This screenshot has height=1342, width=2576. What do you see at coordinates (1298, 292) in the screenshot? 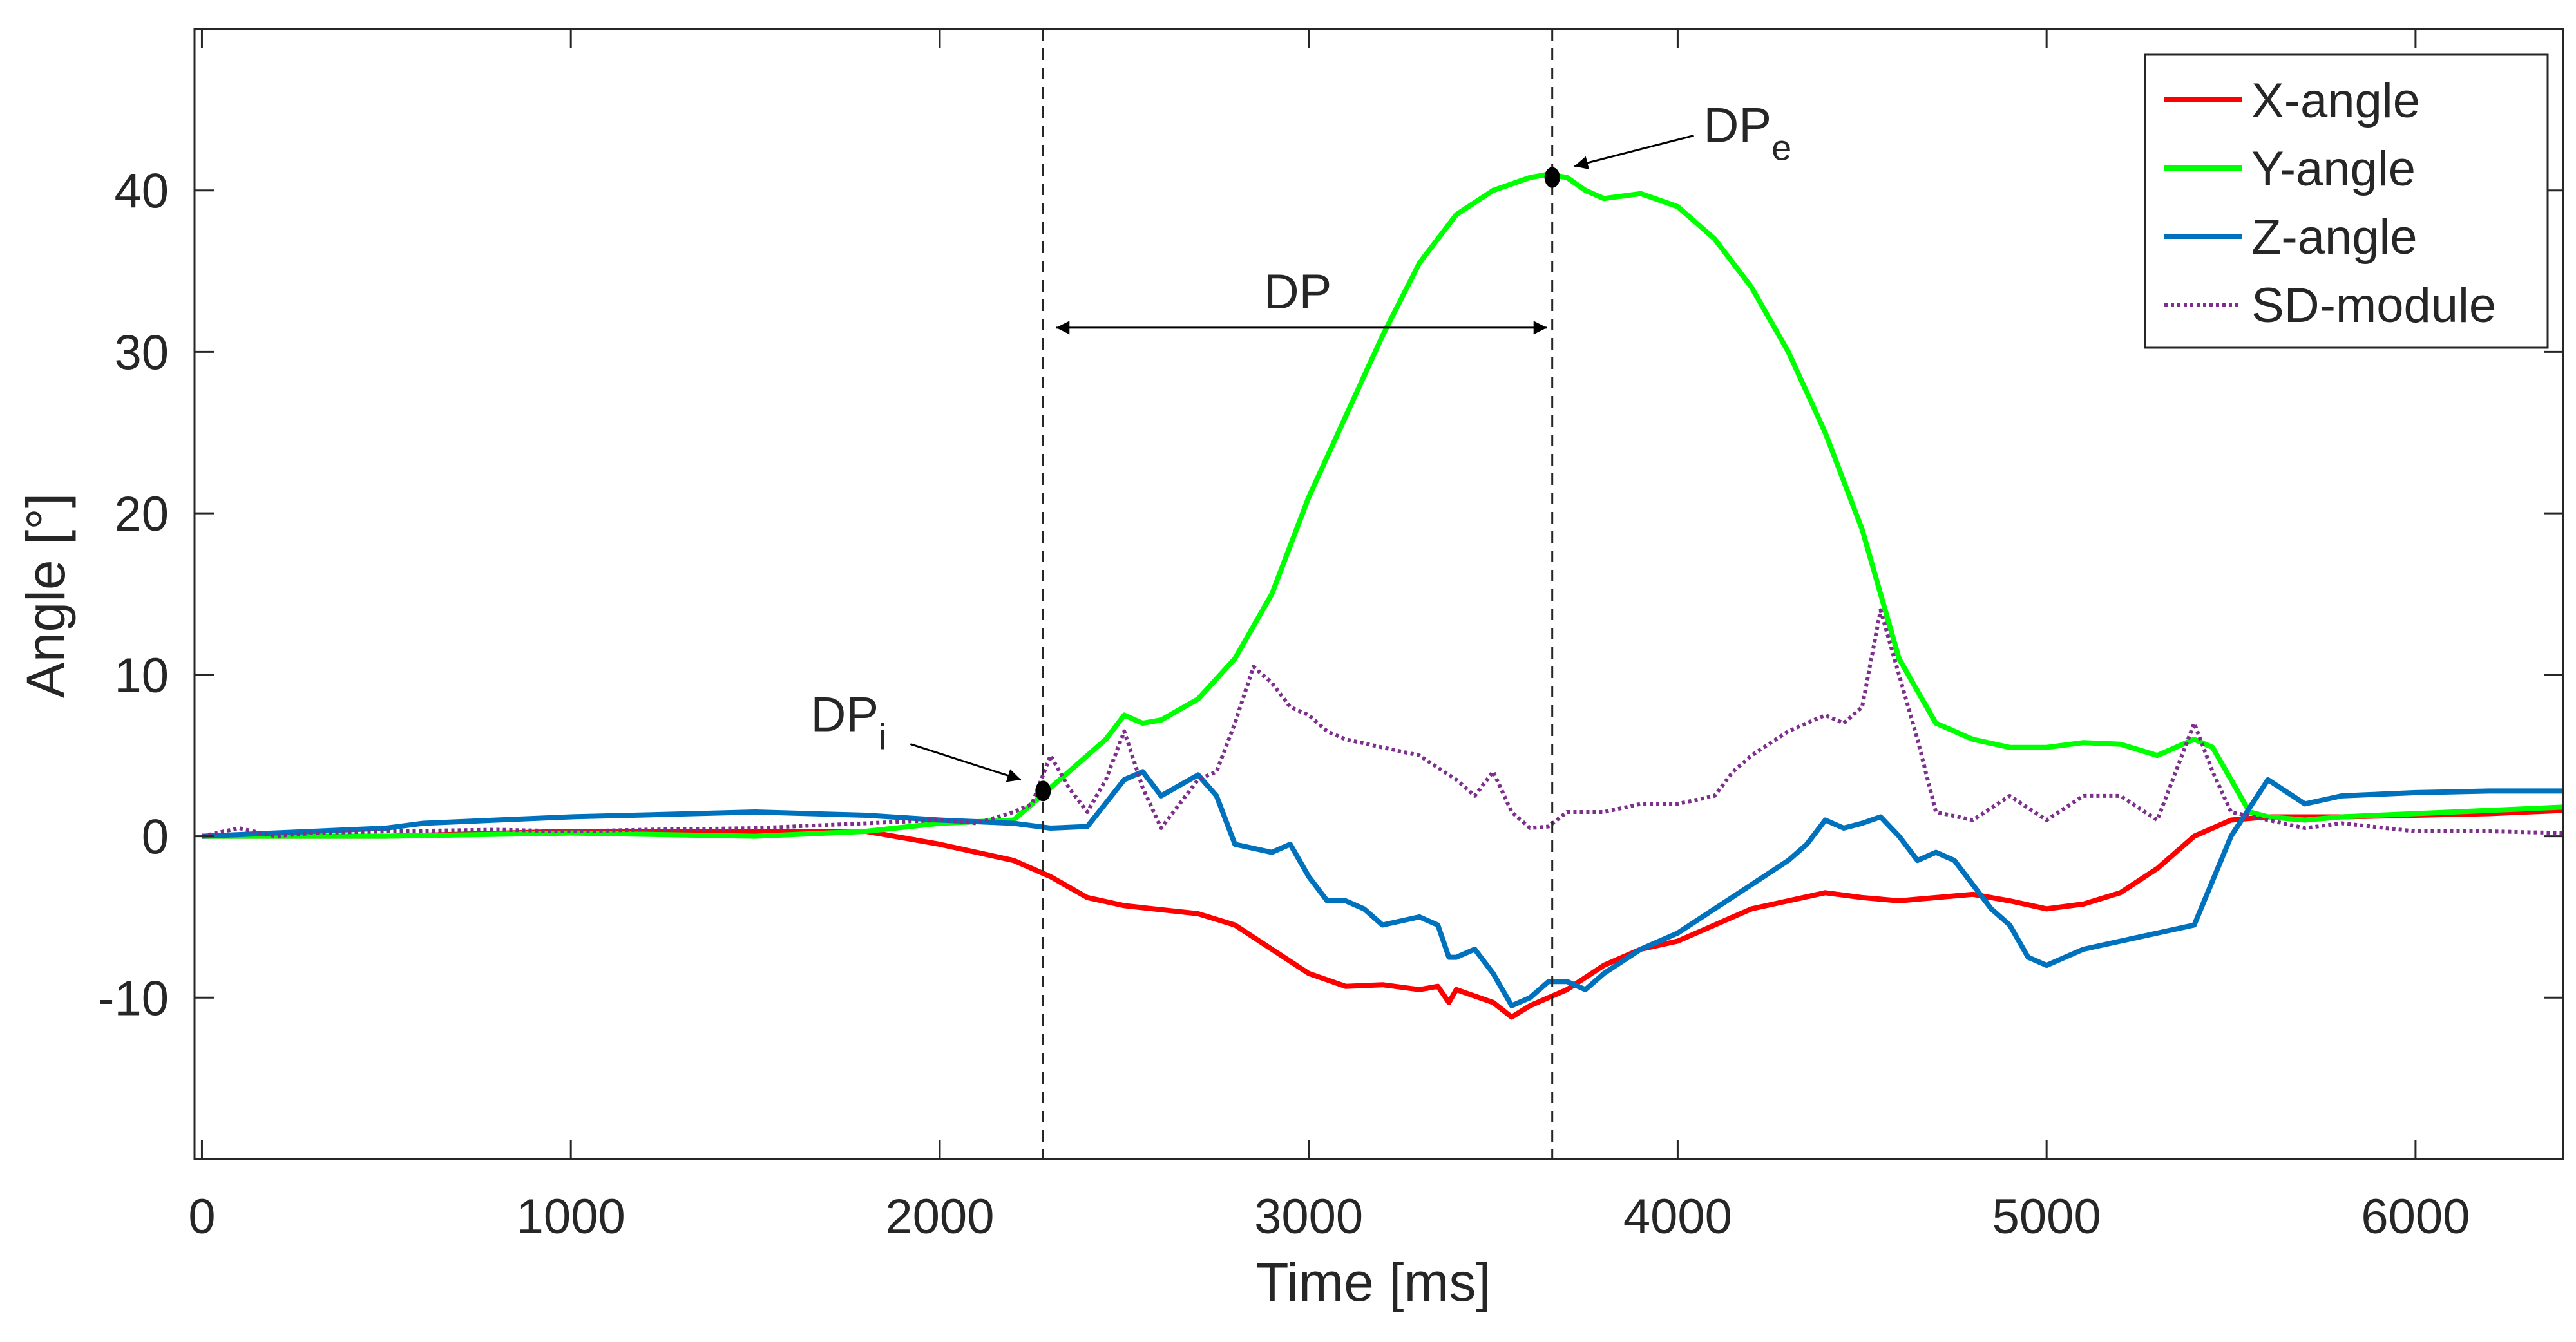
I see `dp-span-label: DP` at bounding box center [1298, 292].